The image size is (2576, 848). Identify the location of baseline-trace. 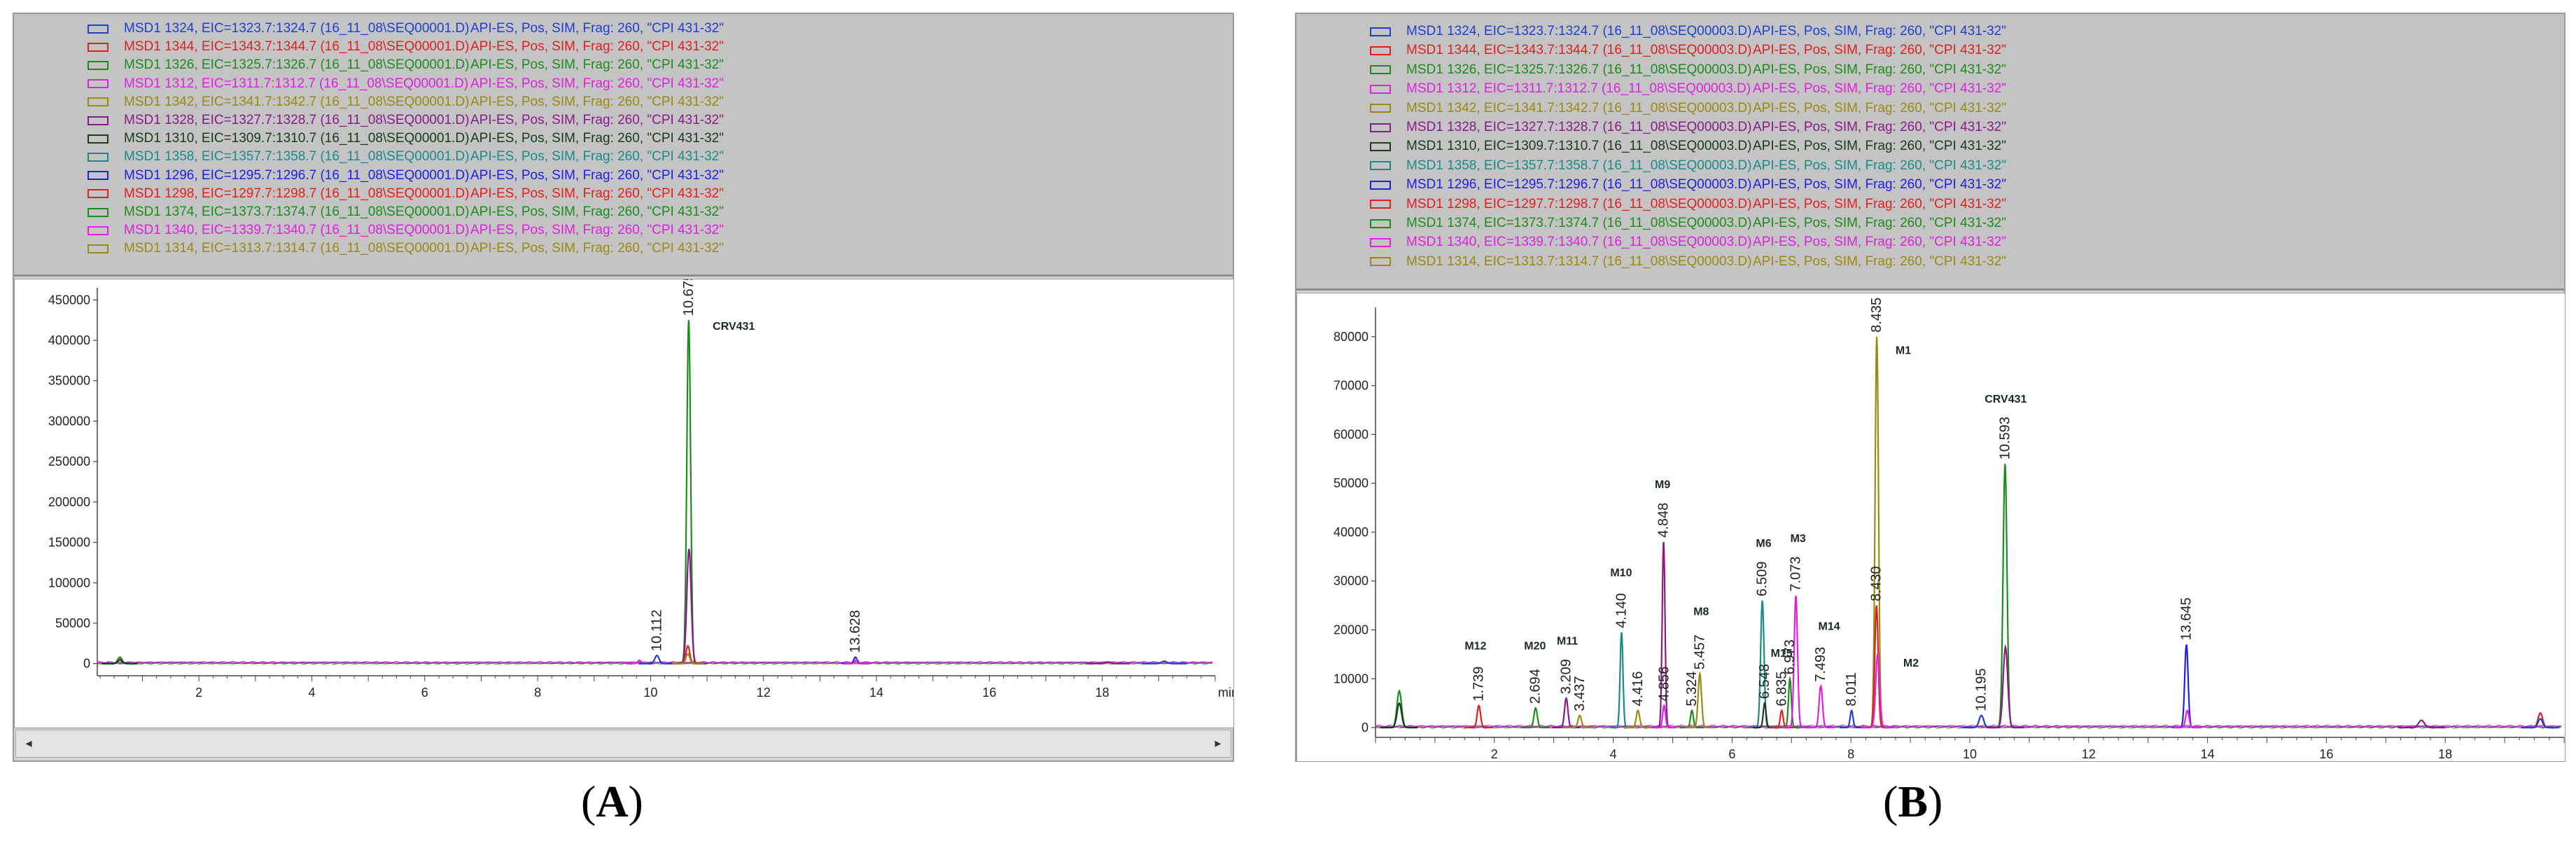
(1968, 726).